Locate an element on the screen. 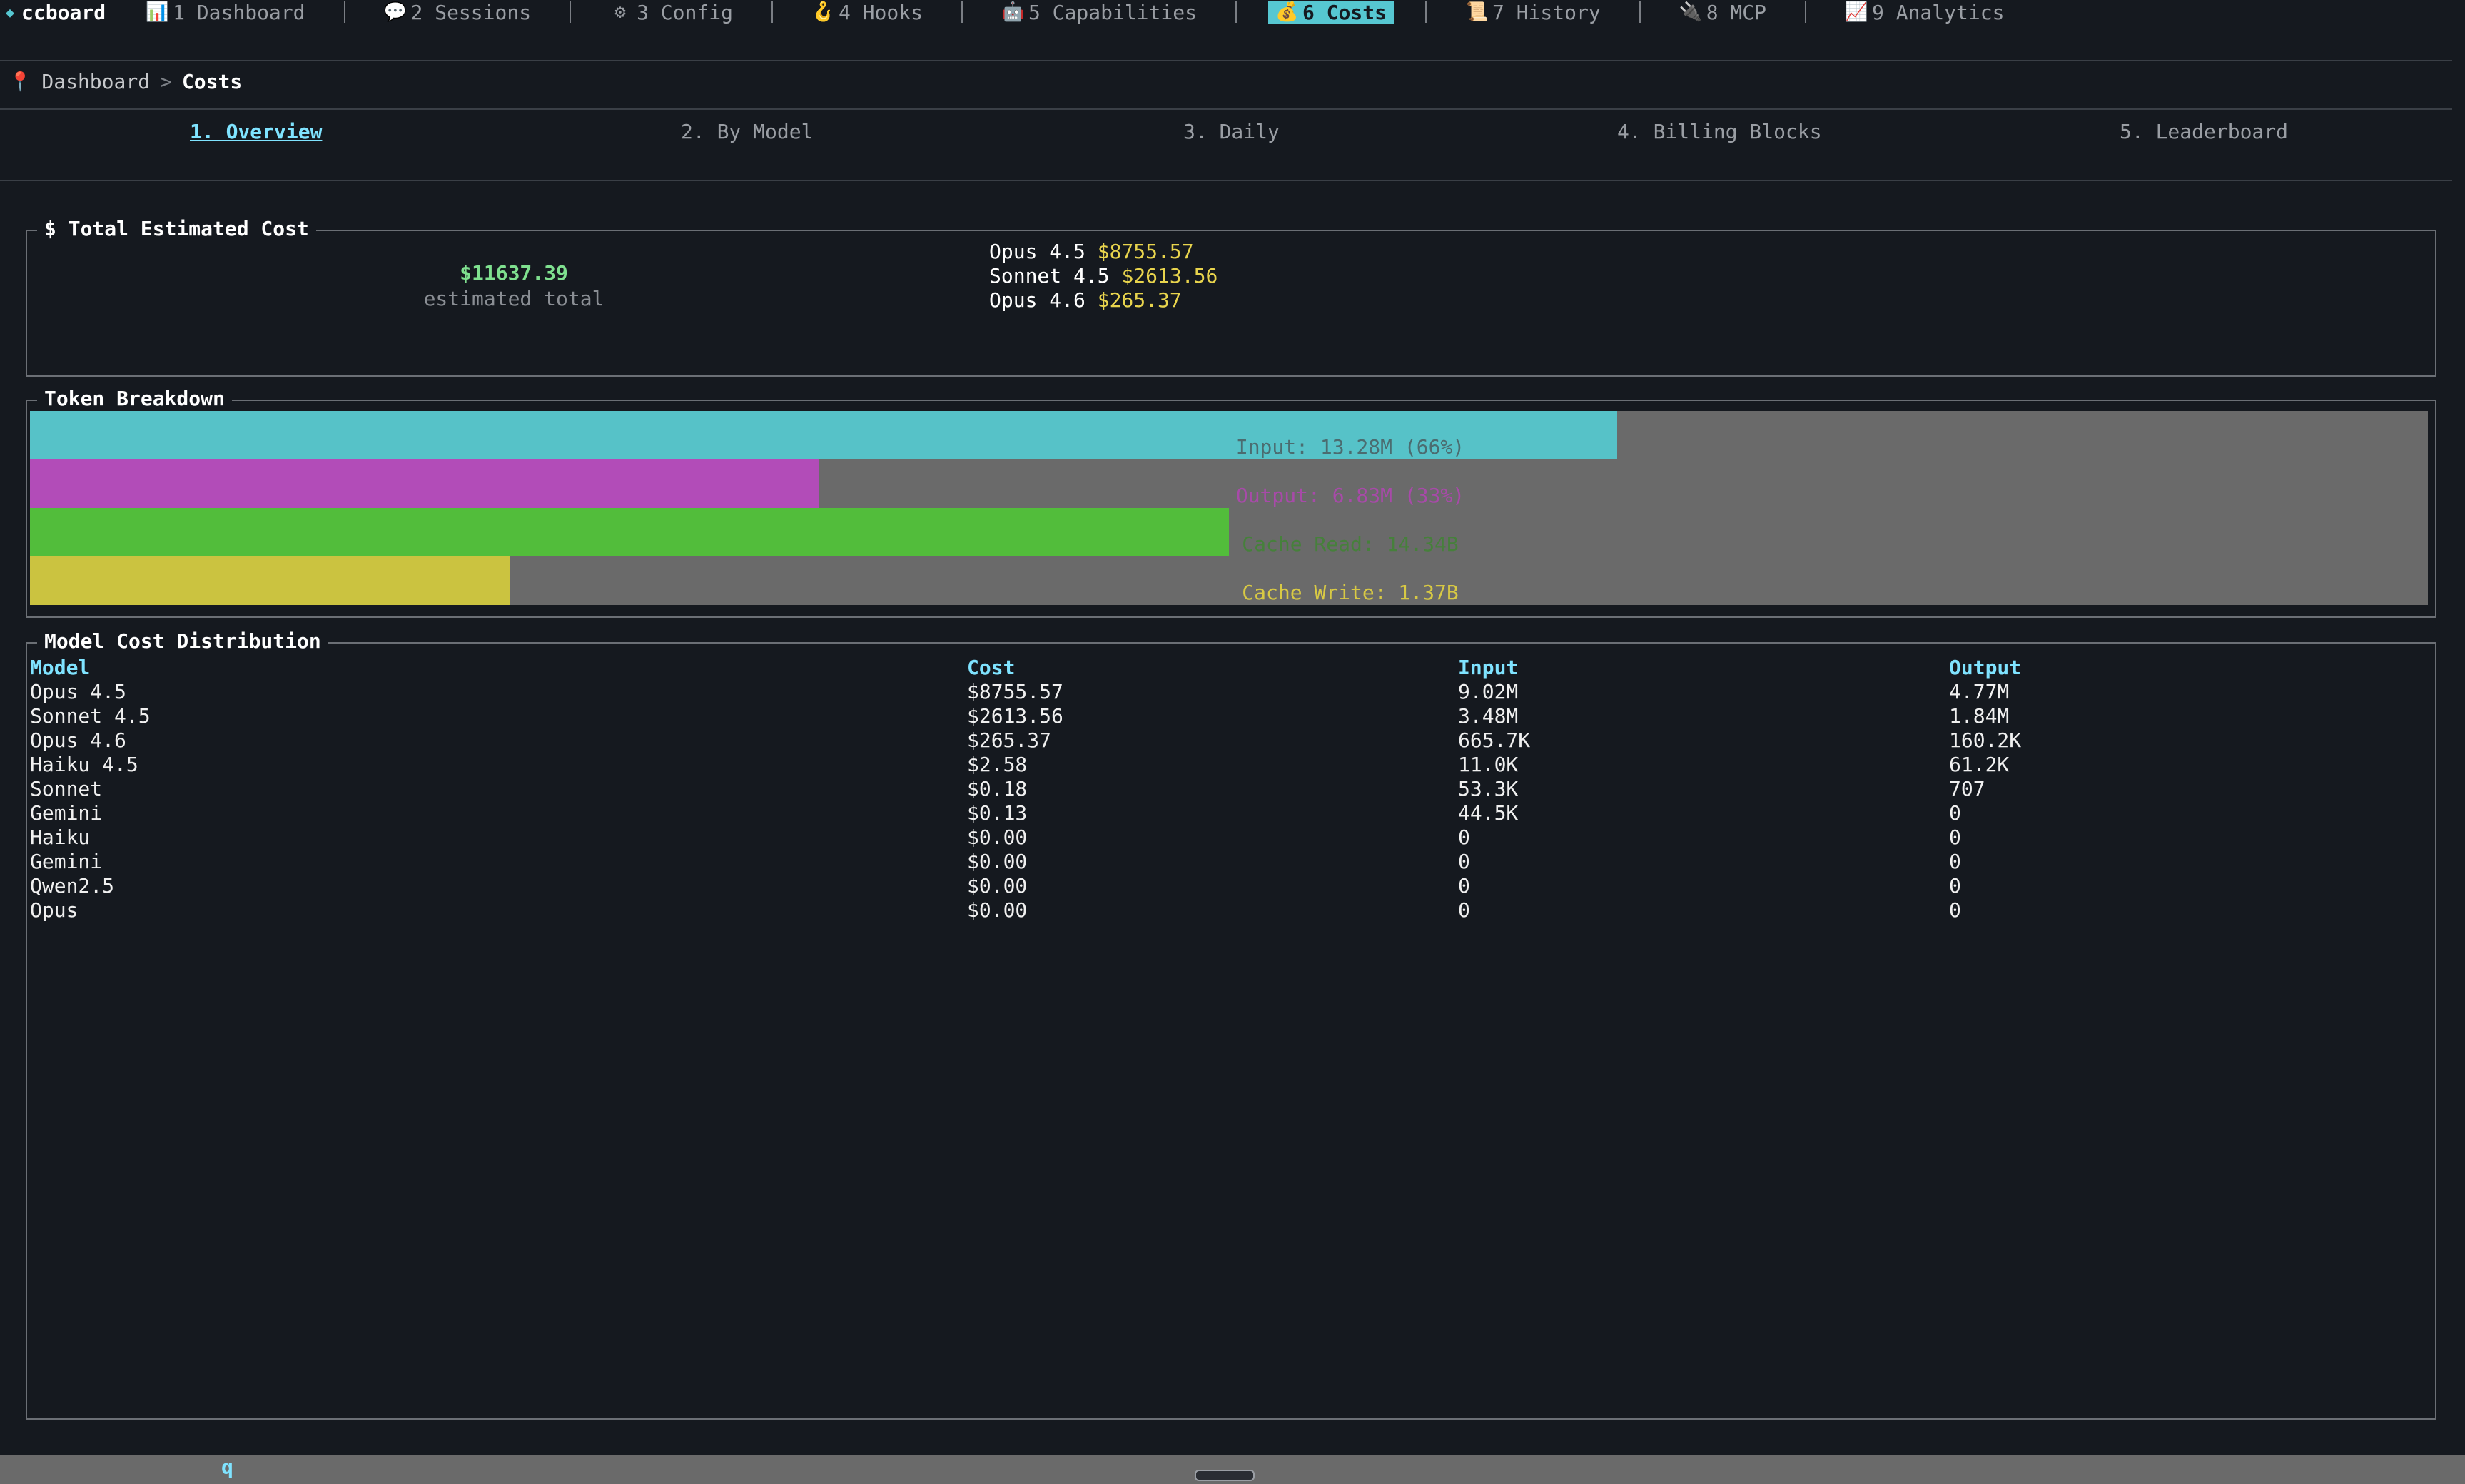 The height and width of the screenshot is (1484, 2465). column-header-model: Model is located at coordinates (61, 667).